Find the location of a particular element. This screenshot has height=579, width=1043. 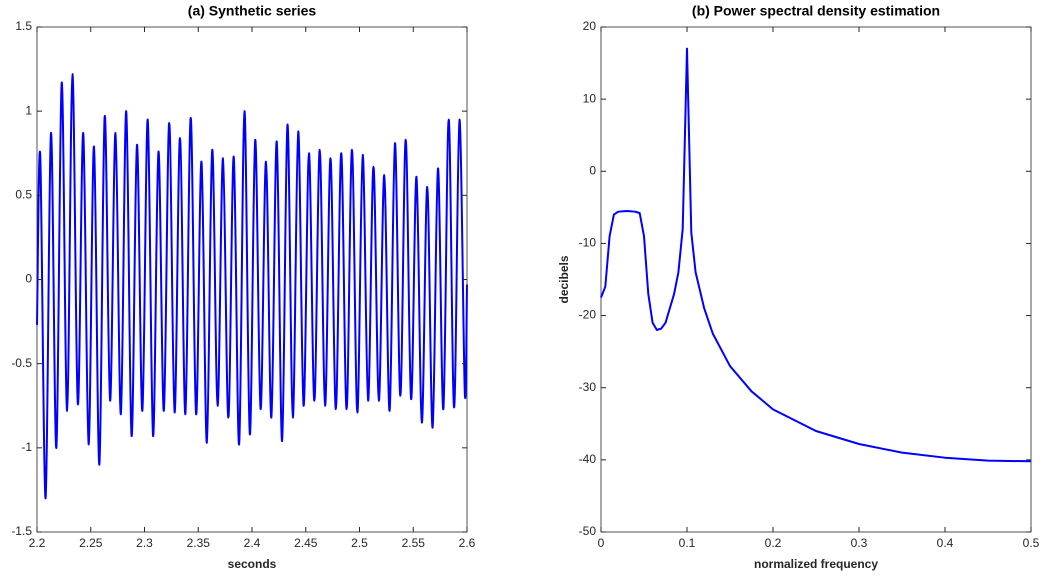

x-tick-label: 2.55 is located at coordinates (414, 543).